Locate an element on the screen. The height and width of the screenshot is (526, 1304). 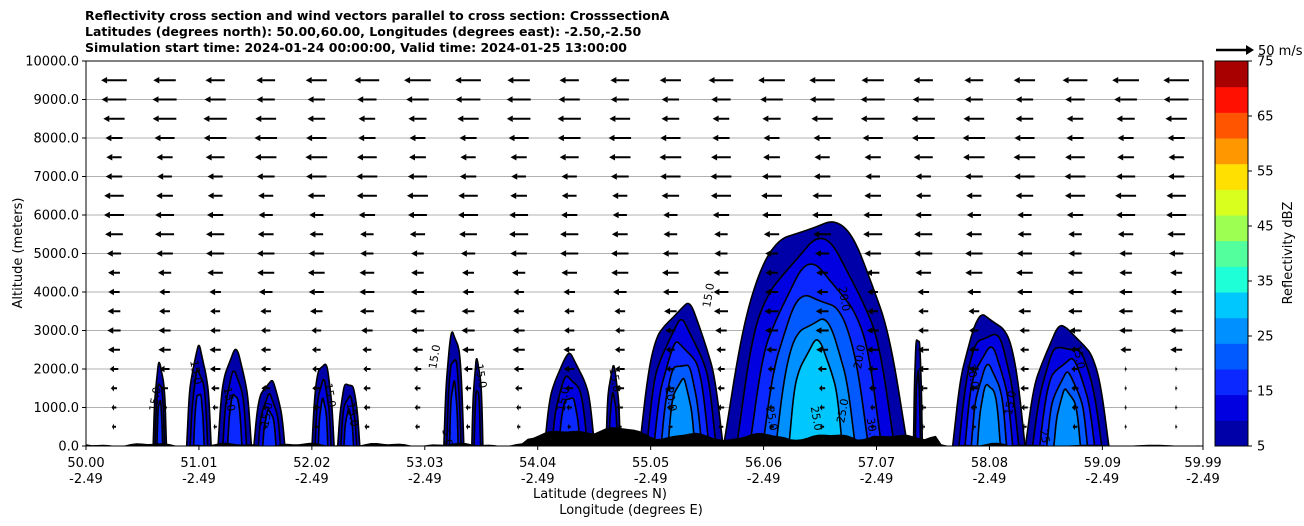
contour-25-dbz is located at coordinates (989, 414).